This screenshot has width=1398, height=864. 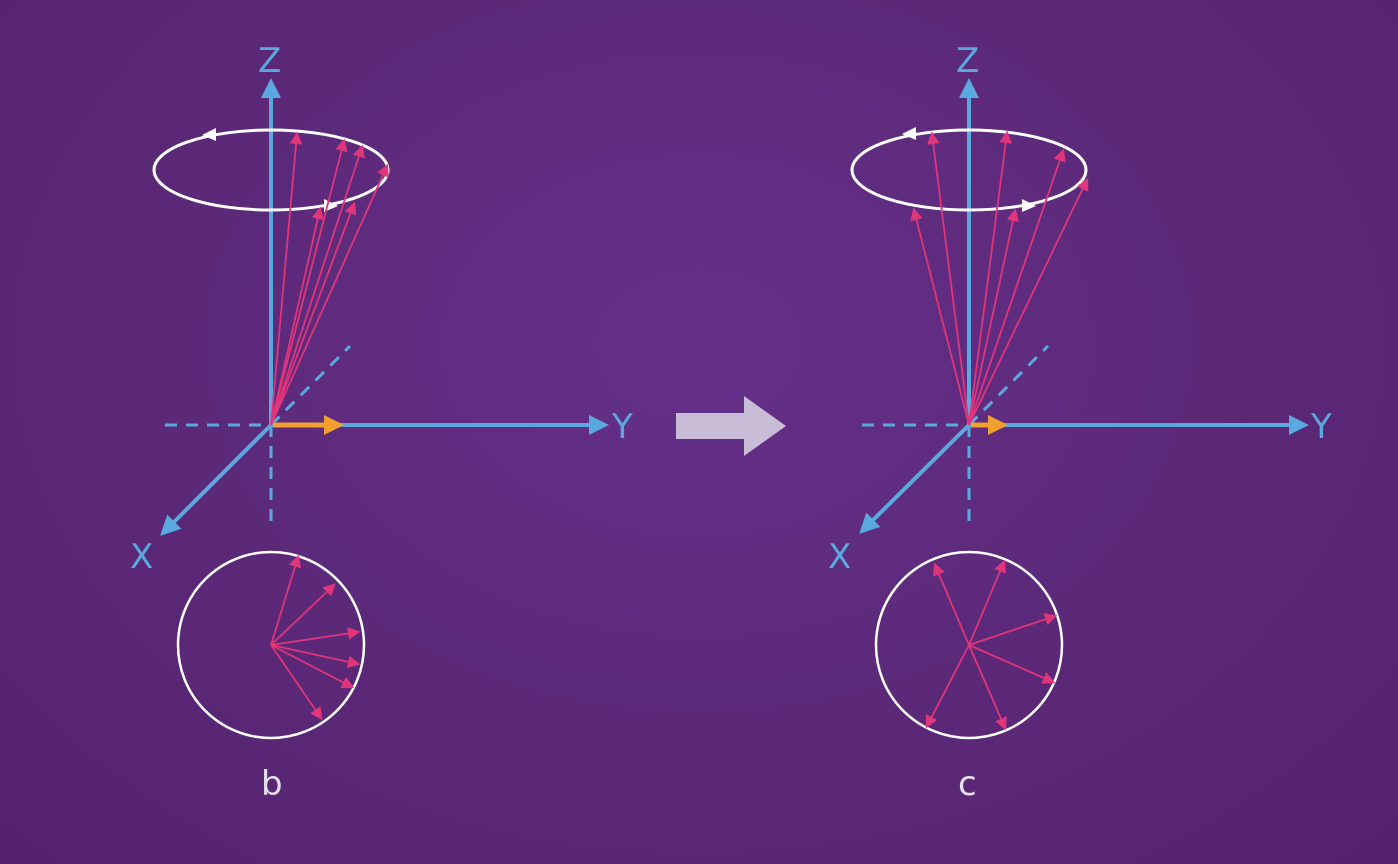 What do you see at coordinates (731, 426) in the screenshot?
I see `right-arrow-icon` at bounding box center [731, 426].